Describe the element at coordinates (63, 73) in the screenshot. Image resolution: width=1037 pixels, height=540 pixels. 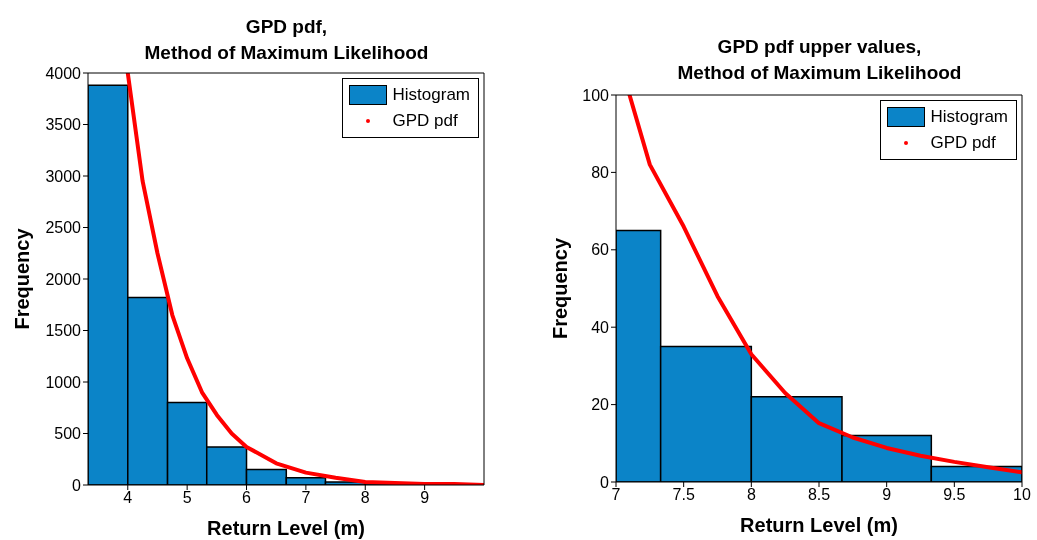
I see `y-tick-label: 4000` at that location.